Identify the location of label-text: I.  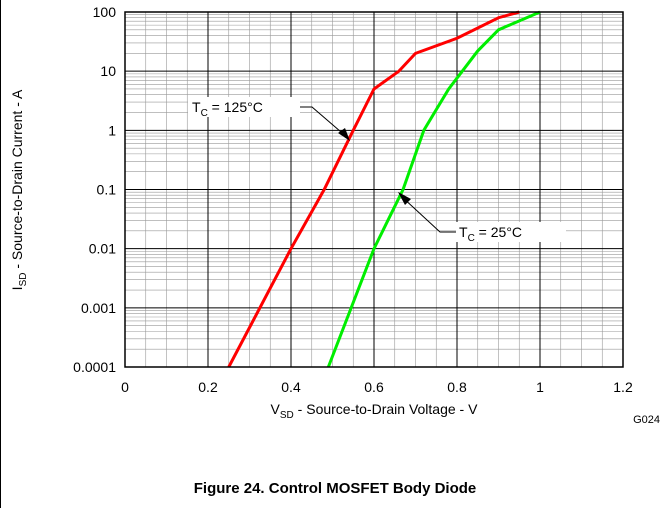
(17, 288).